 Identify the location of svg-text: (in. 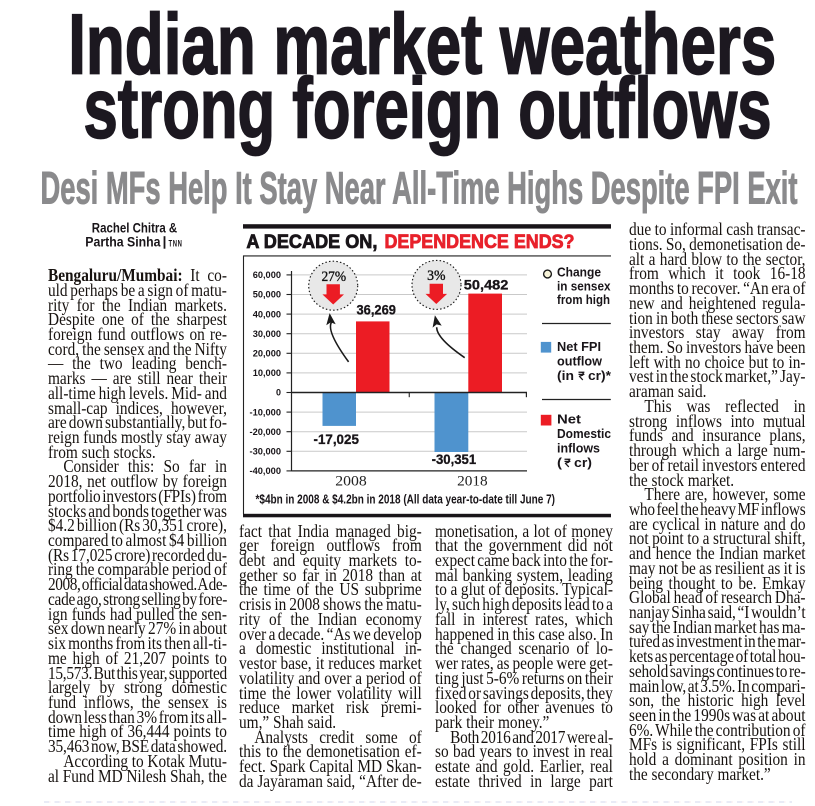
(565, 376).